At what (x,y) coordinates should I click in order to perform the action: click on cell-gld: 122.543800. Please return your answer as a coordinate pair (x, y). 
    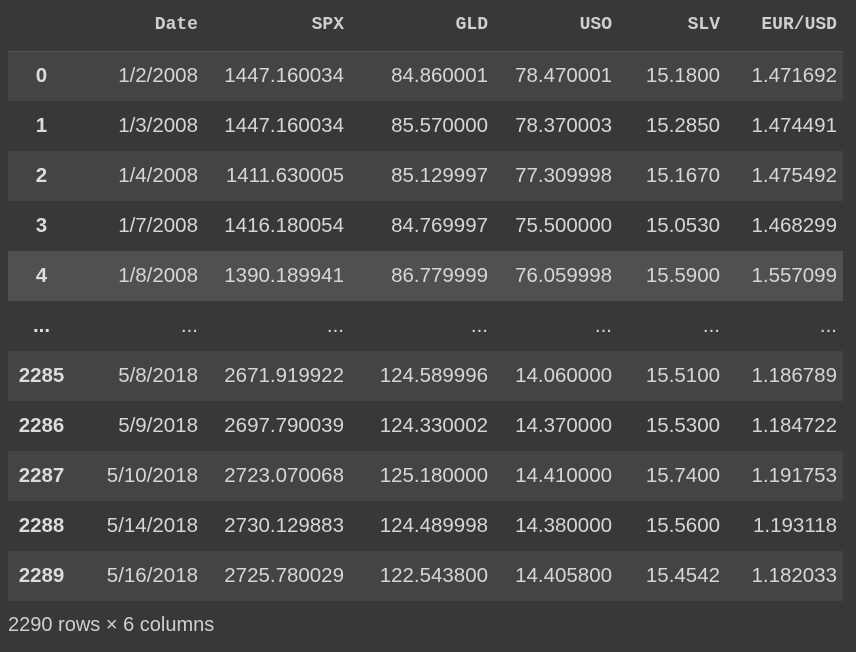
    Looking at the image, I should click on (433, 575).